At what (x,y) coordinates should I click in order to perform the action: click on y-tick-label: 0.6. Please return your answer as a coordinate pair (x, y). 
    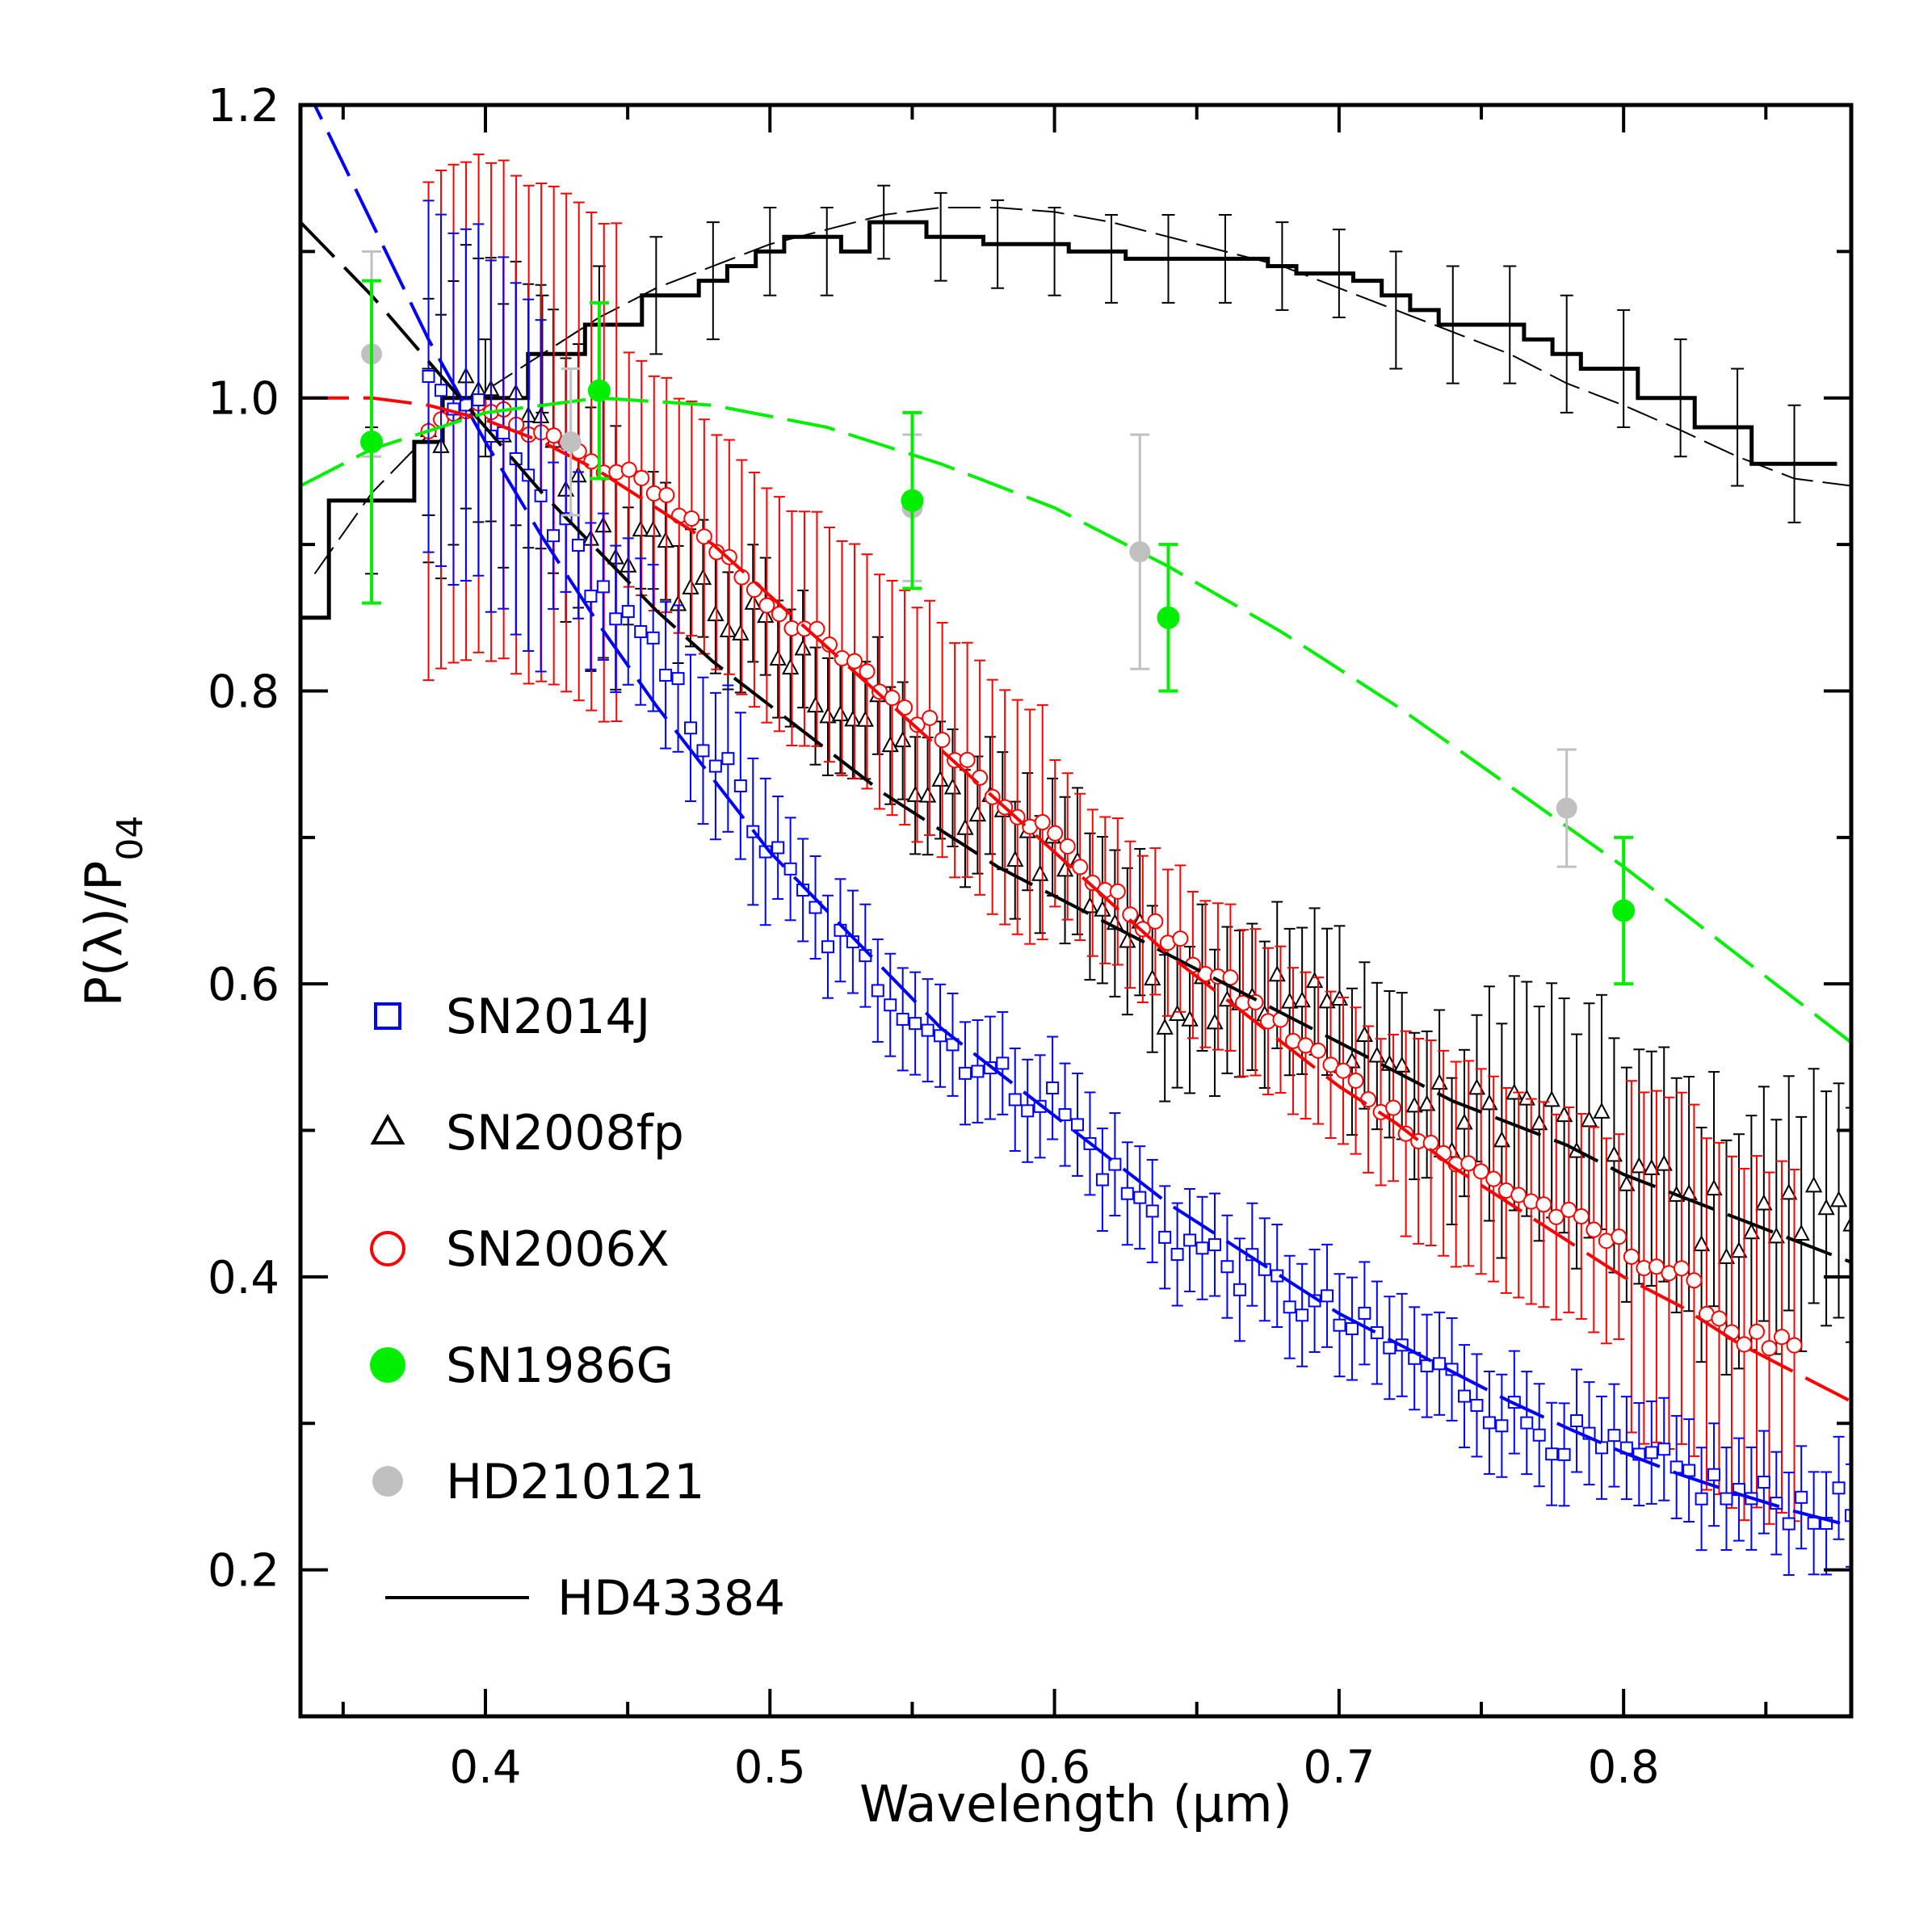
    Looking at the image, I should click on (243, 985).